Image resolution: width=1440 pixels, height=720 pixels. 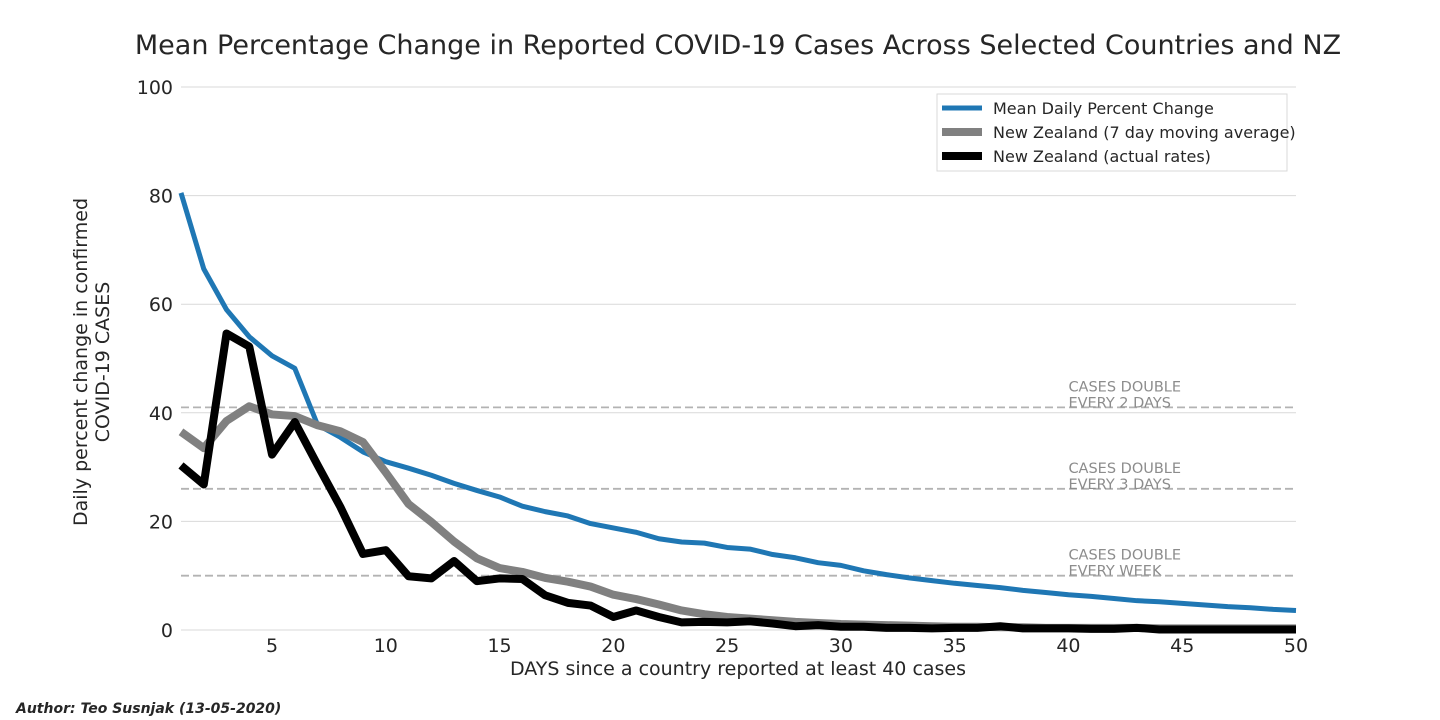 What do you see at coordinates (1103, 108) in the screenshot?
I see `legend-label-mean-daily-percent-change: Mean Daily Percent Change` at bounding box center [1103, 108].